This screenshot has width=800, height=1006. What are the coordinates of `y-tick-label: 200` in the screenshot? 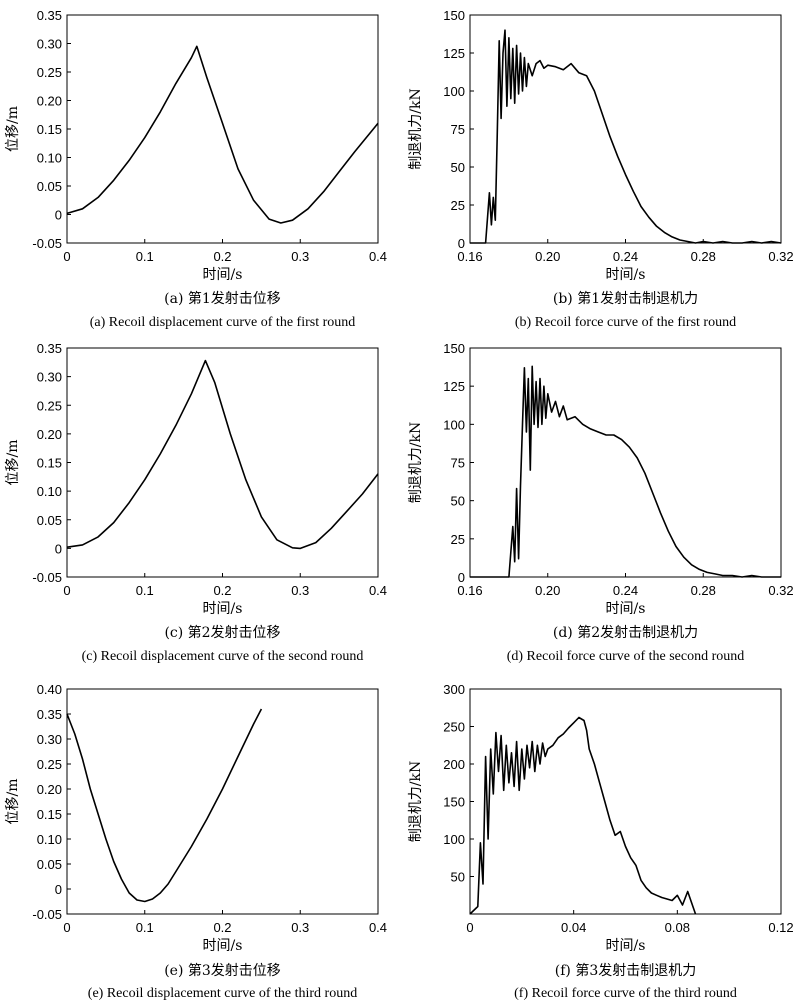 It's located at (454, 764).